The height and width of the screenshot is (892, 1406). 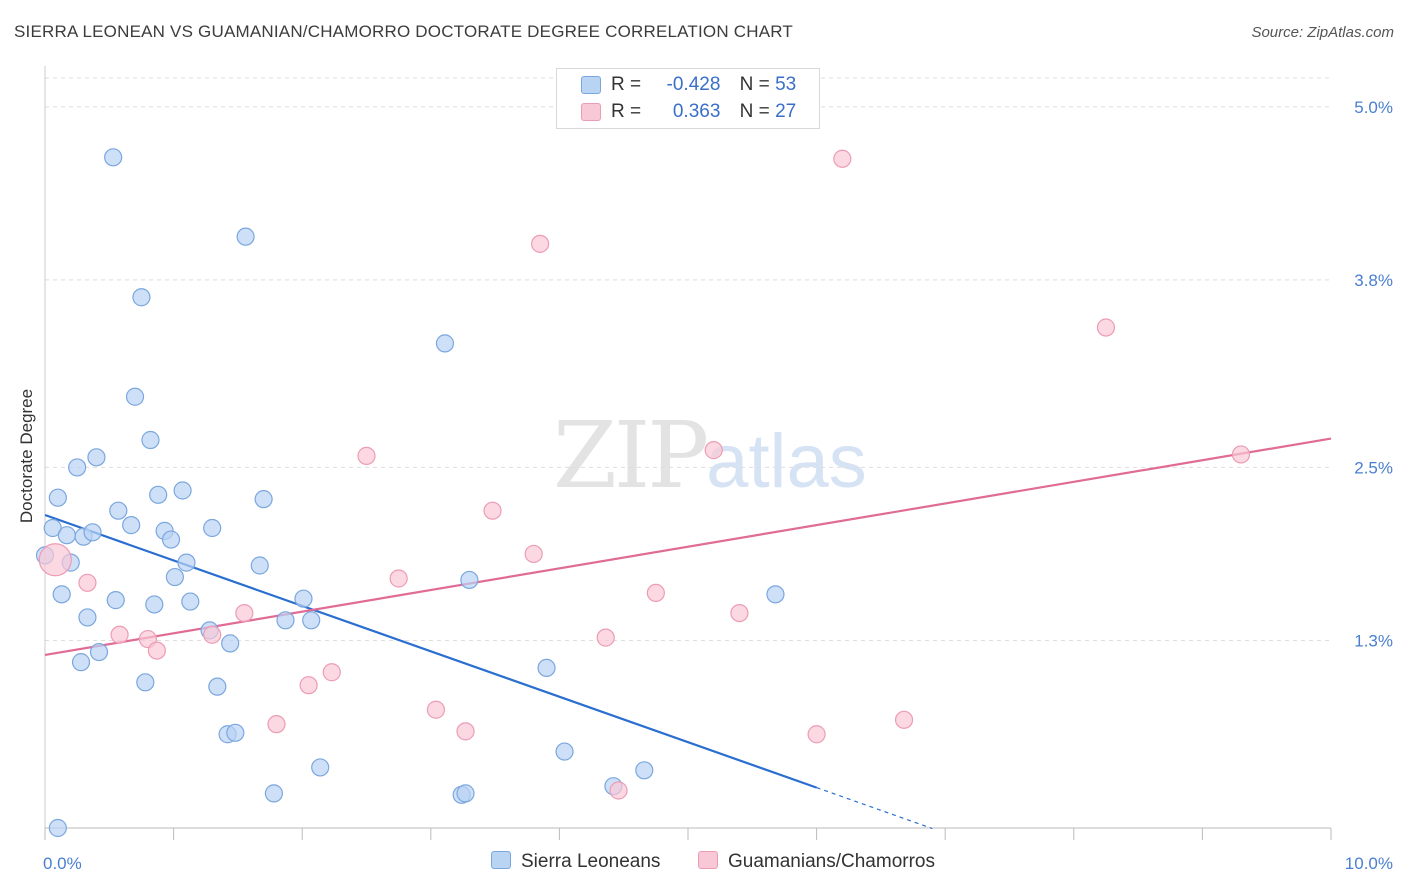 What do you see at coordinates (786, 84) in the screenshot?
I see `n-value: 53` at bounding box center [786, 84].